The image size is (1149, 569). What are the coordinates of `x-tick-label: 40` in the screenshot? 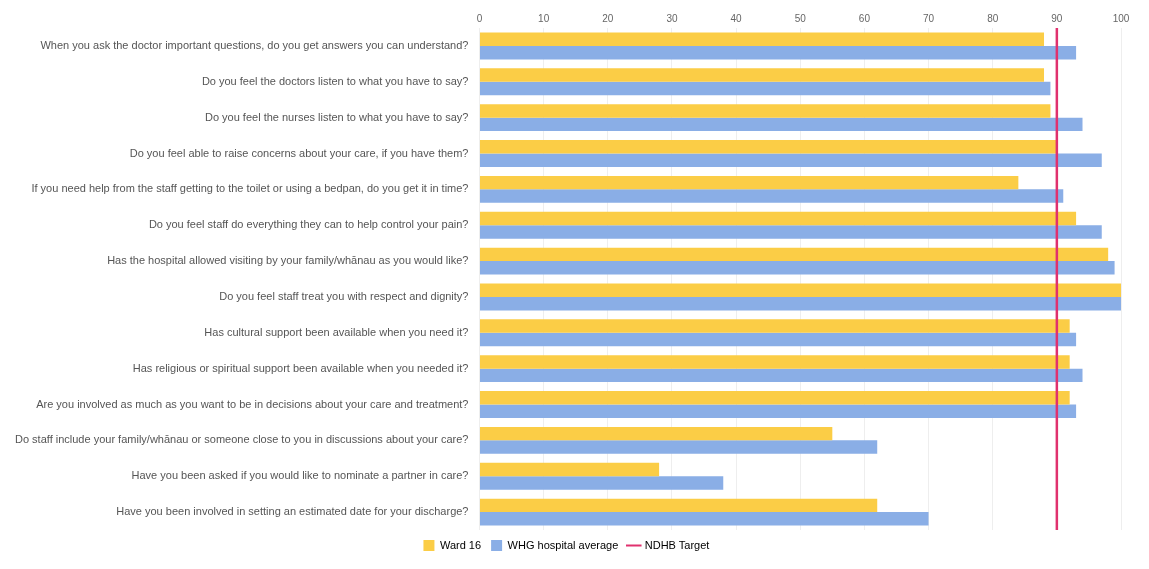 It's located at (736, 18).